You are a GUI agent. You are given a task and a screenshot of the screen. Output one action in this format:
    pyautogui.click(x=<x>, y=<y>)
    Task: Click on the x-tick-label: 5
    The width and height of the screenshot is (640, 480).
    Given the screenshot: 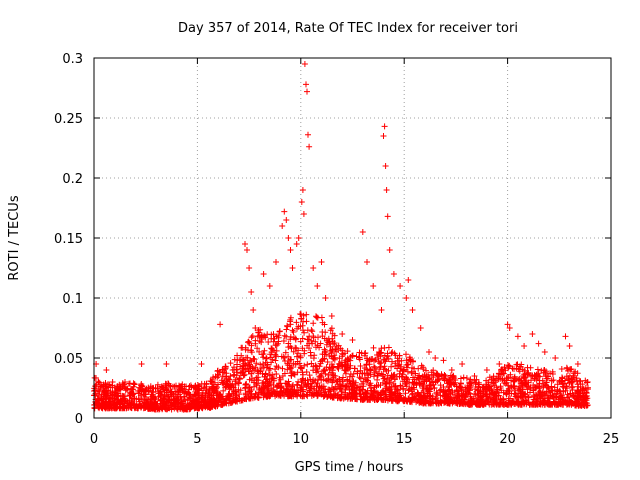 What is the action you would take?
    pyautogui.click(x=197, y=439)
    